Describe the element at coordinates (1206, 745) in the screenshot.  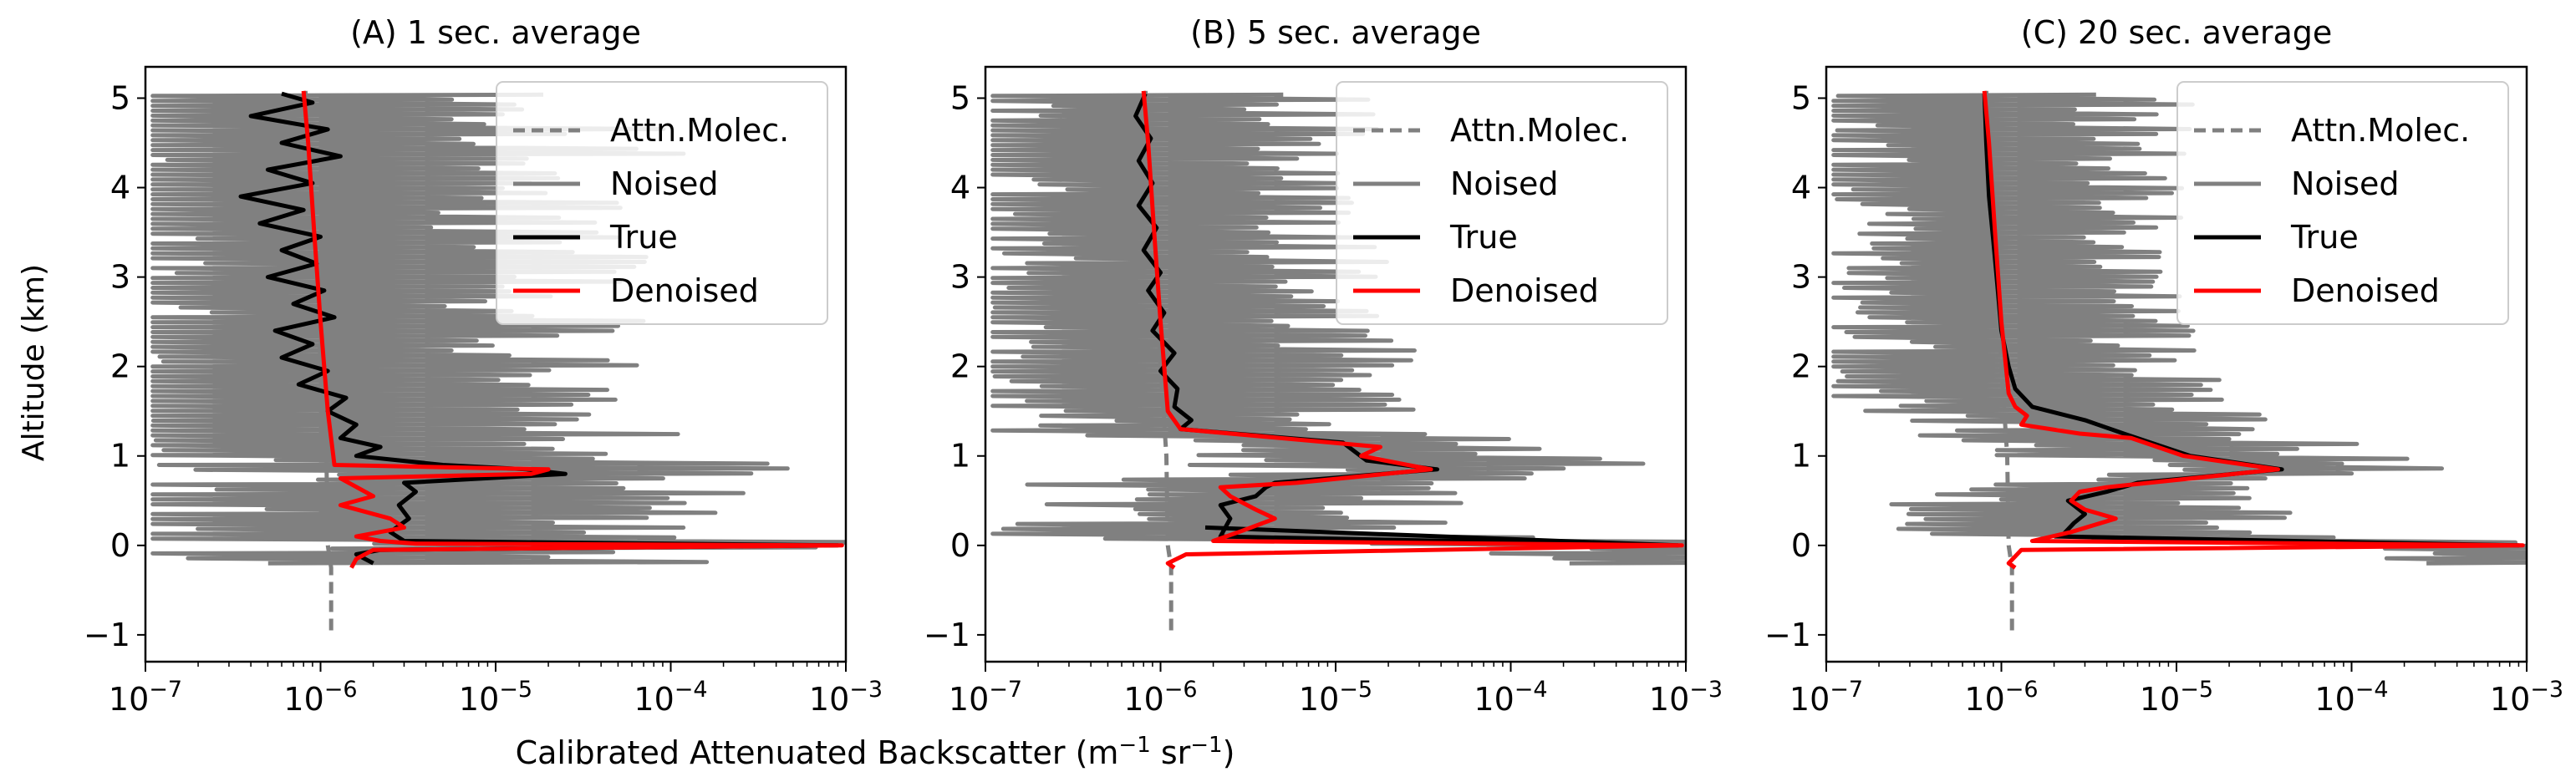
I see `xlabel-exponent-2: −1` at that location.